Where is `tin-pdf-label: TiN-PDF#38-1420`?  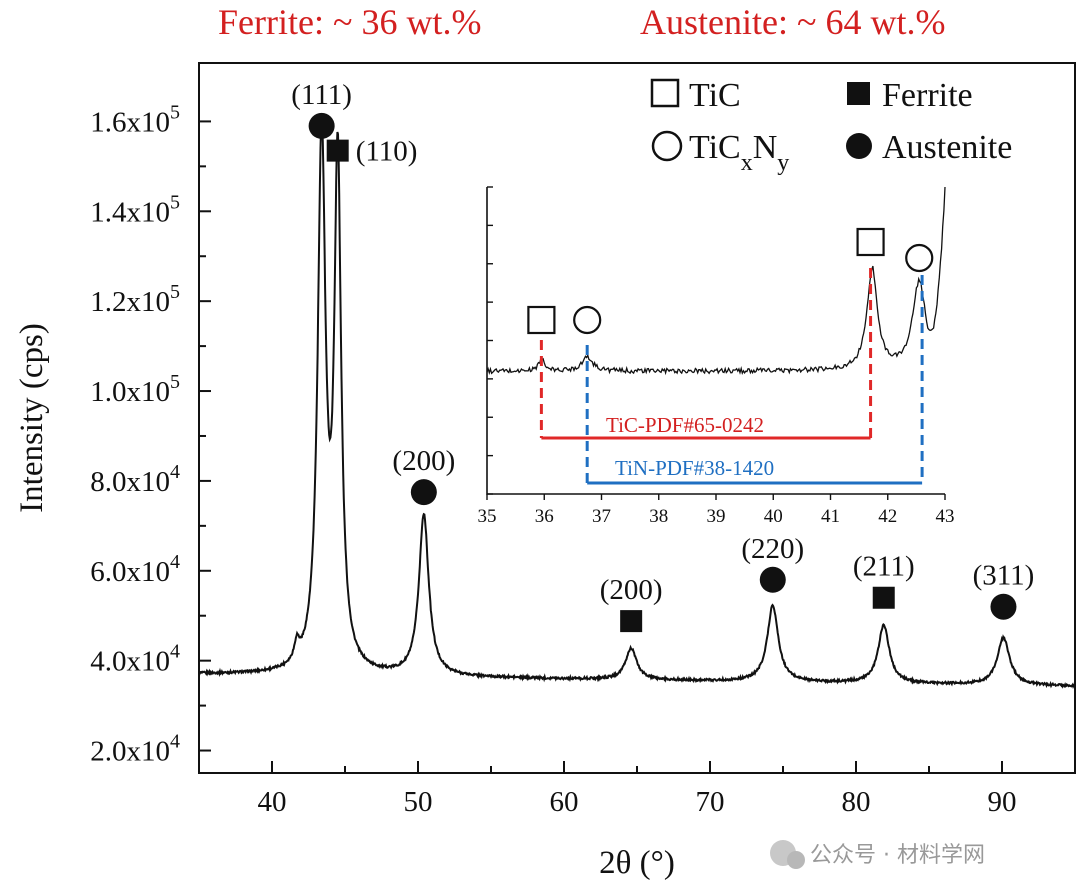 tin-pdf-label: TiN-PDF#38-1420 is located at coordinates (694, 468).